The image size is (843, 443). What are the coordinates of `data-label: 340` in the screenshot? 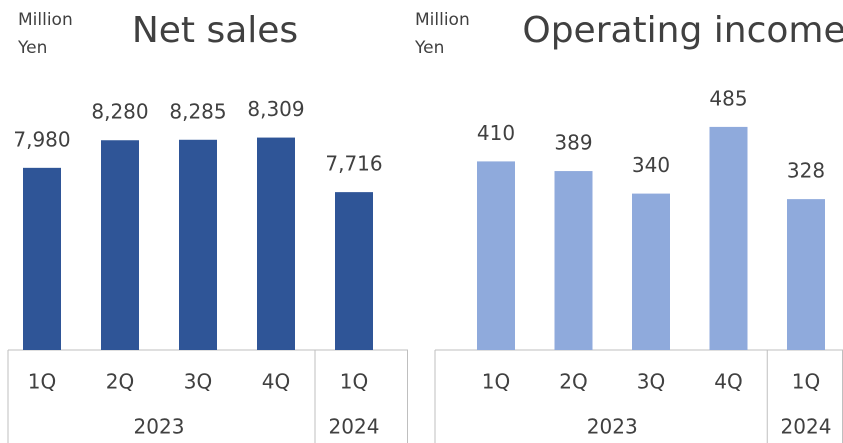 It's located at (651, 165).